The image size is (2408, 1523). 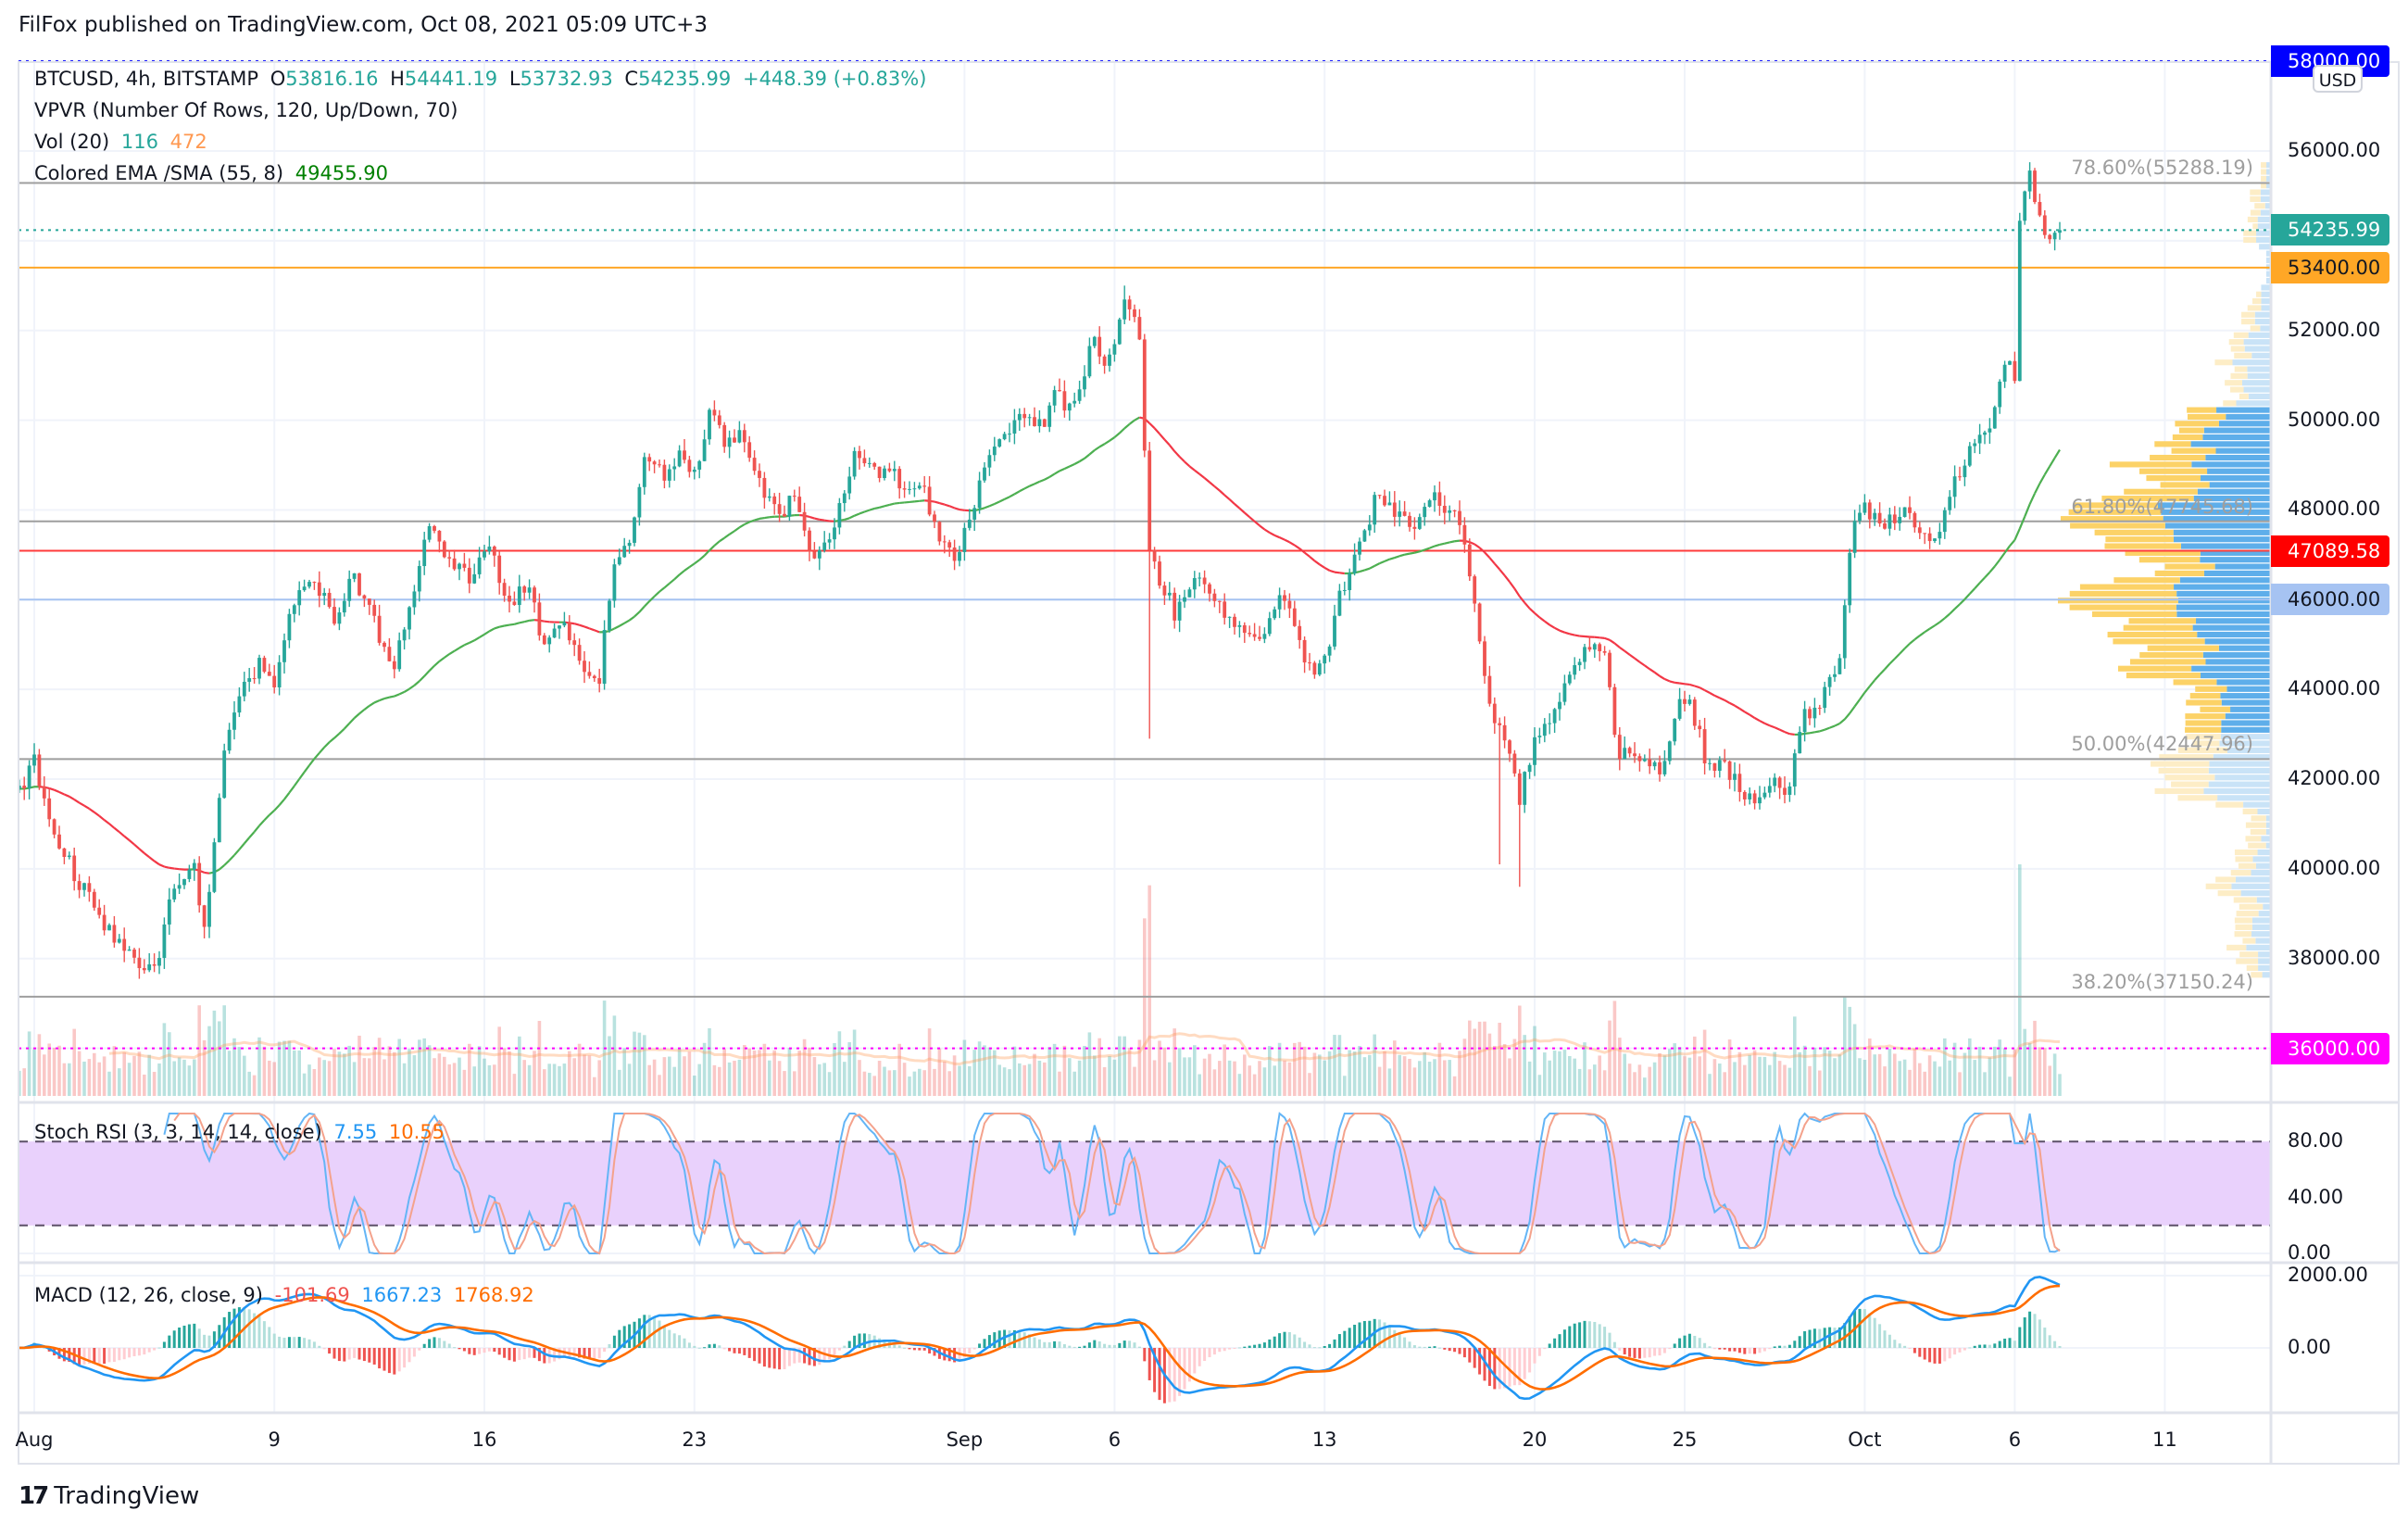 I want to click on tradingview-logo: 17 TradingView, so click(x=109, y=1496).